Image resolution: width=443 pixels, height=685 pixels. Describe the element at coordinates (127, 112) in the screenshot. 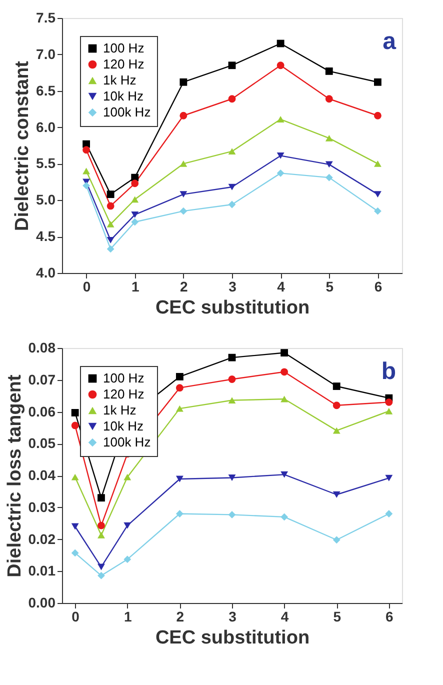

I see `legend-label: 100k Hz` at that location.